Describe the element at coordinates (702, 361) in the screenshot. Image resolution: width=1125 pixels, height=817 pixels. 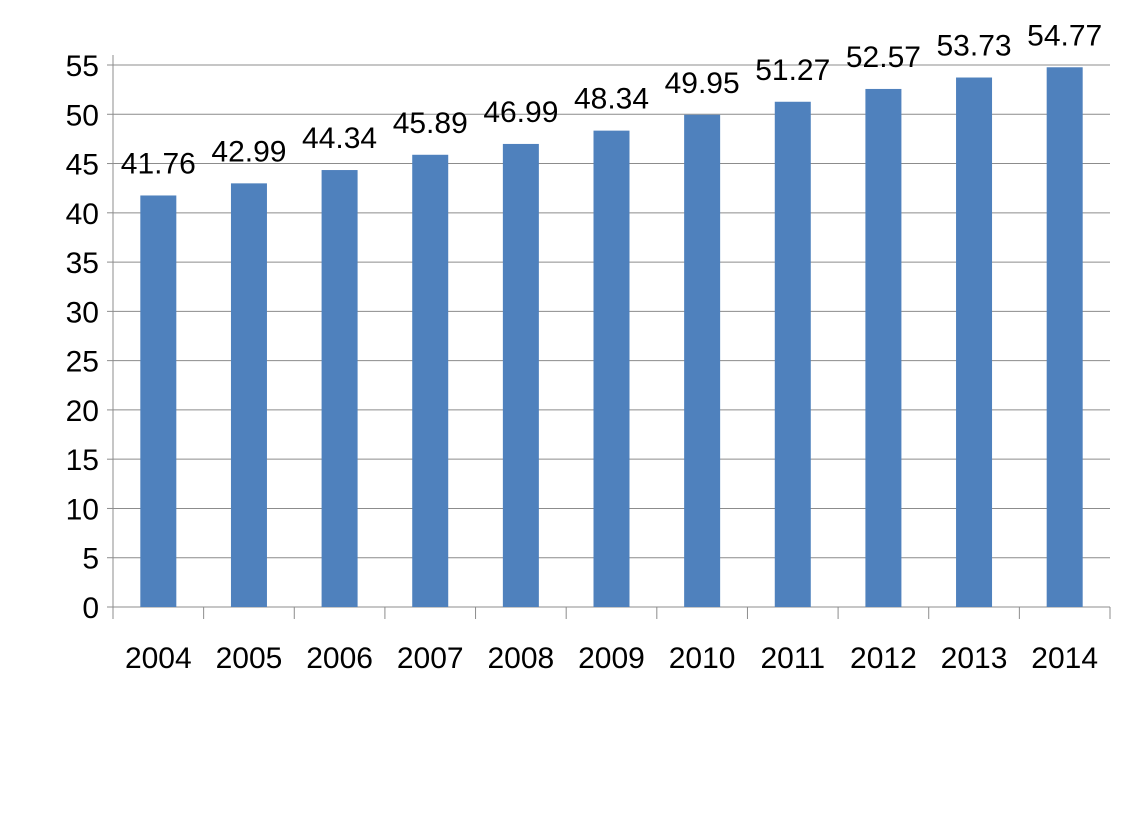
I see `bar-2010` at that location.